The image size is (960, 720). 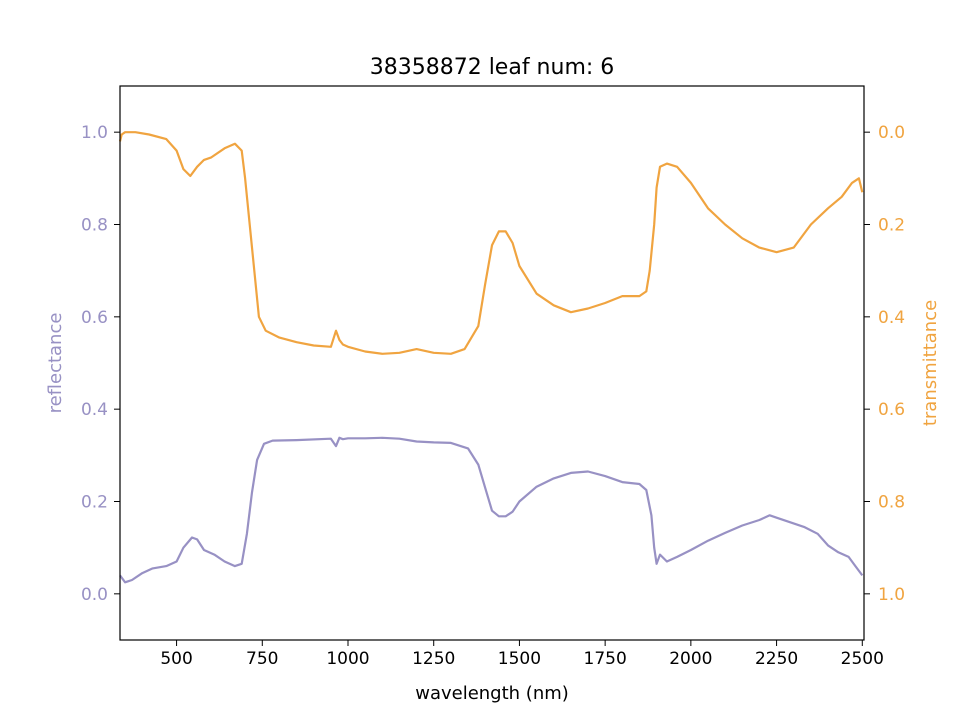 What do you see at coordinates (891, 226) in the screenshot?
I see `right-y-tick-label: 0.2` at bounding box center [891, 226].